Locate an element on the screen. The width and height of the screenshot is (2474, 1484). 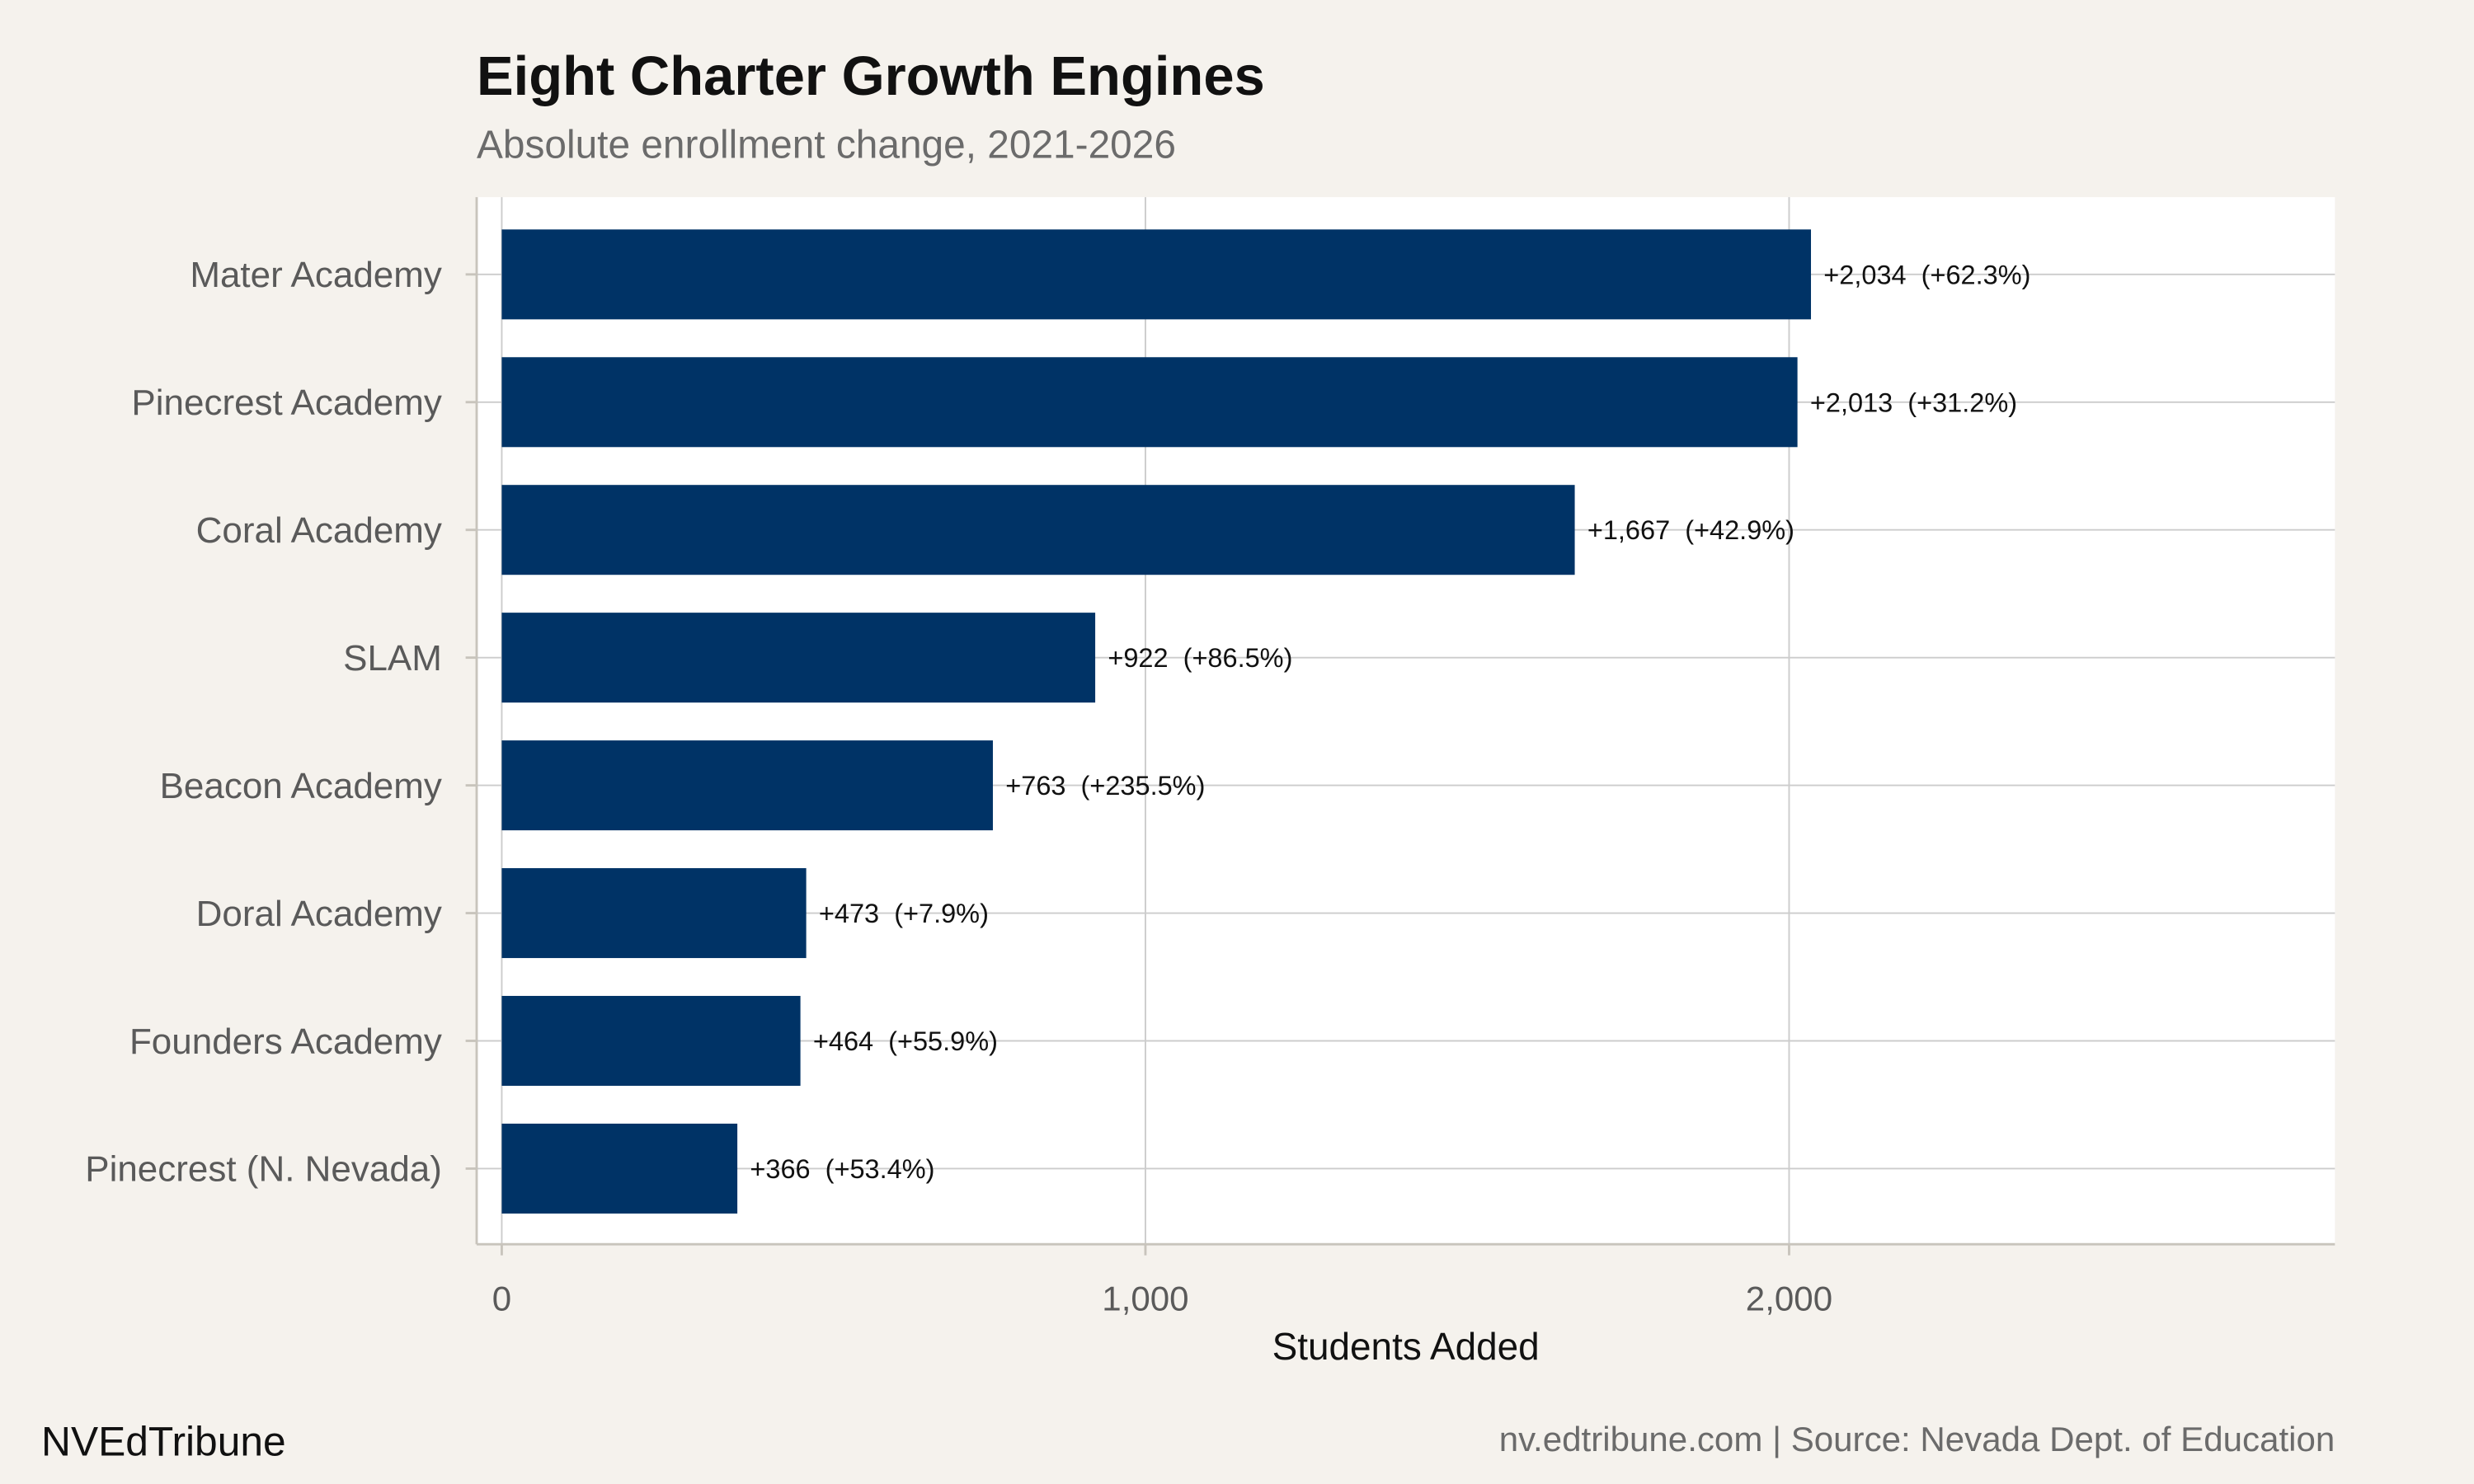
data-label: +366 (+53.4%) is located at coordinates (842, 1169).